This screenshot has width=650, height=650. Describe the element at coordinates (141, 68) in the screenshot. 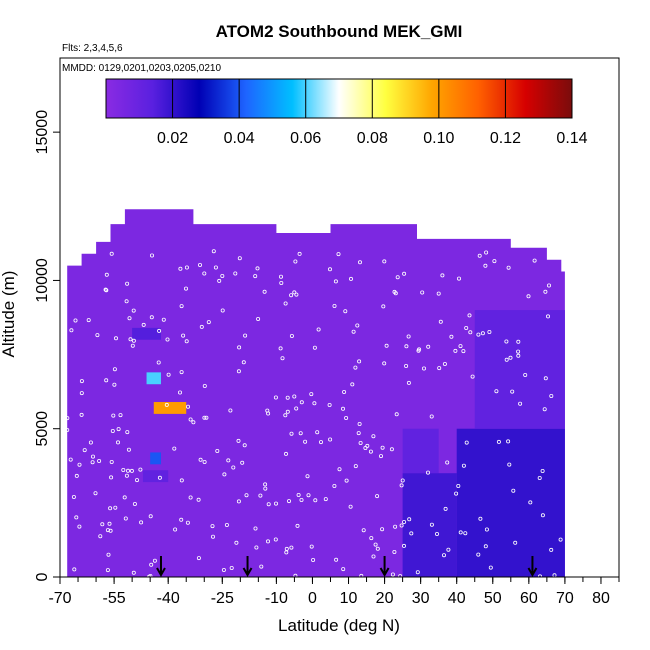

I see `dates-note: MMDD: 0129,0201,0203,0205,0210` at that location.